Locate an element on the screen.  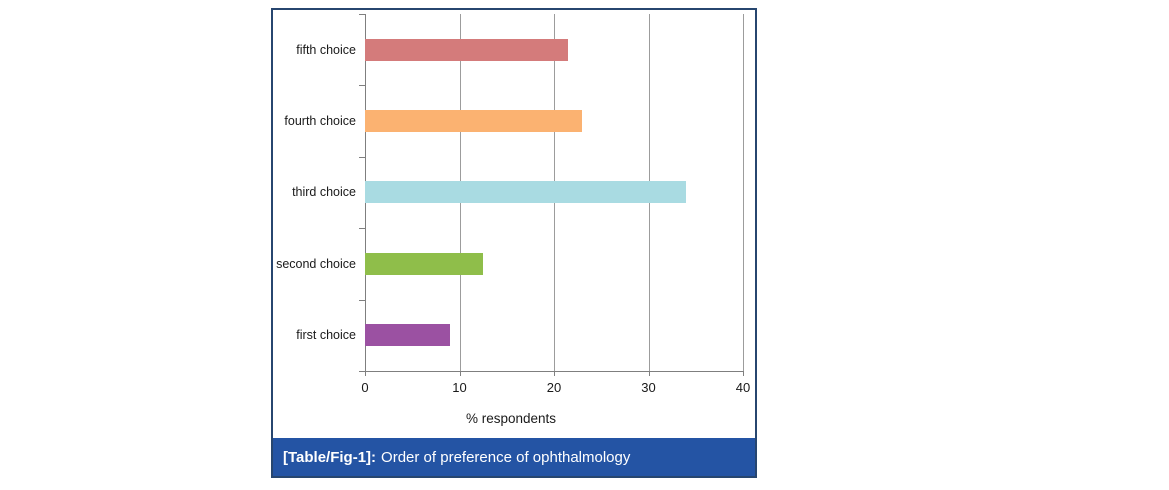
category-label: first choice is located at coordinates (326, 335).